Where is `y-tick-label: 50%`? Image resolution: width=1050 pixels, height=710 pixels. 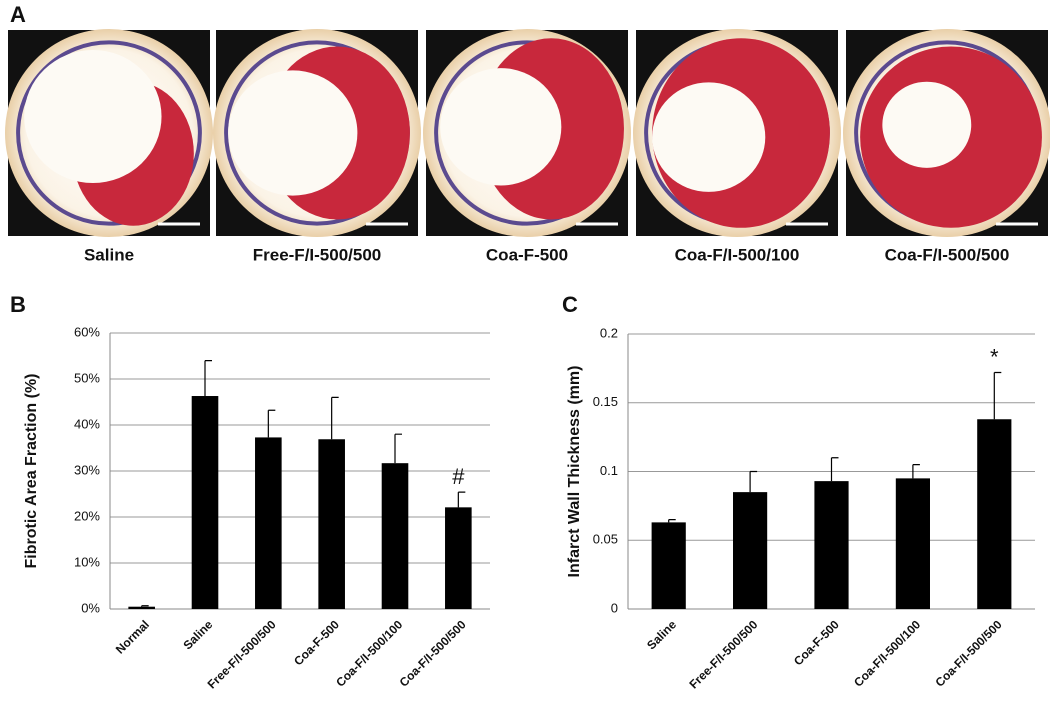 y-tick-label: 50% is located at coordinates (87, 377).